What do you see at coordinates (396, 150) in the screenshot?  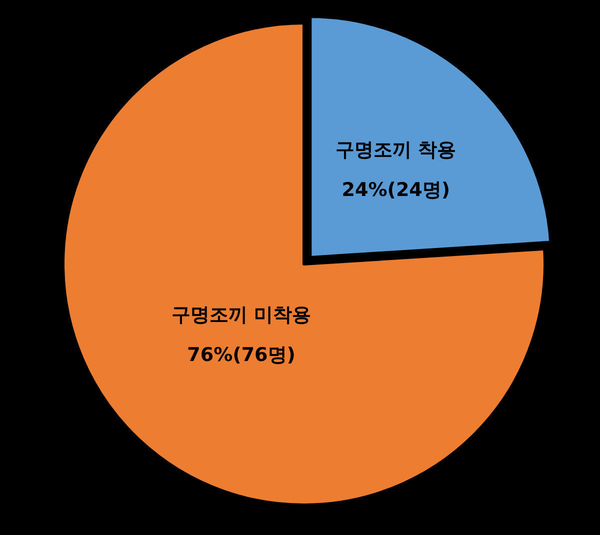 I see `slice-label: 구명조끼 착용` at bounding box center [396, 150].